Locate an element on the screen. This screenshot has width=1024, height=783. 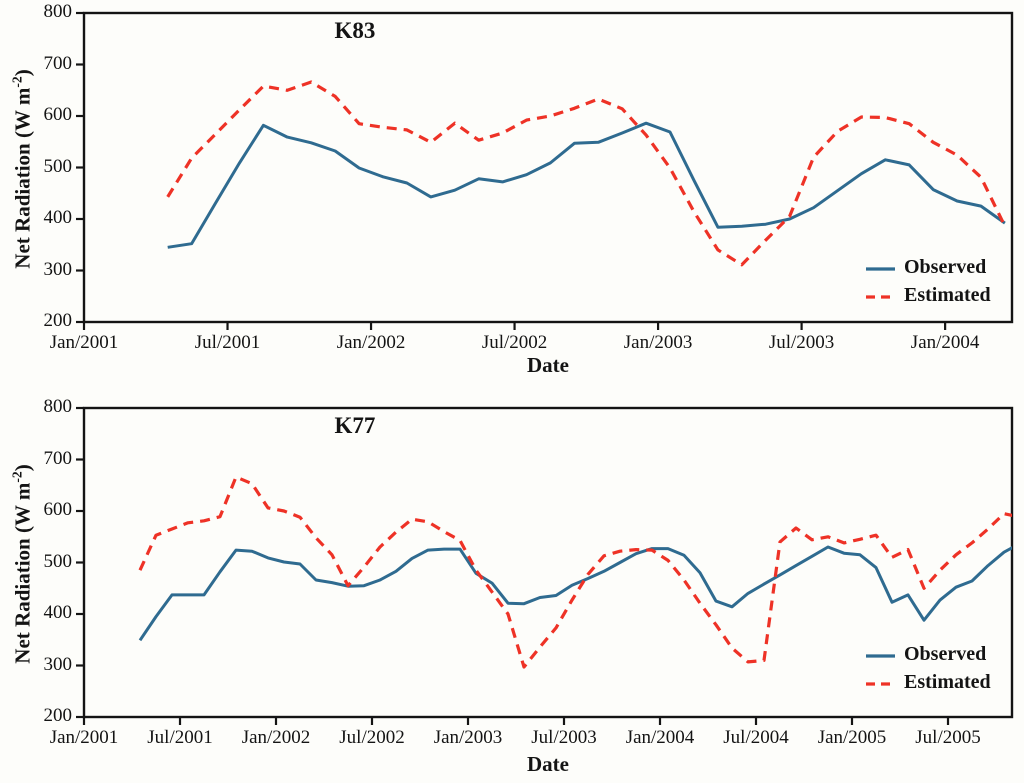
legend-label-estimated-bottom: Estimated is located at coordinates (947, 682).